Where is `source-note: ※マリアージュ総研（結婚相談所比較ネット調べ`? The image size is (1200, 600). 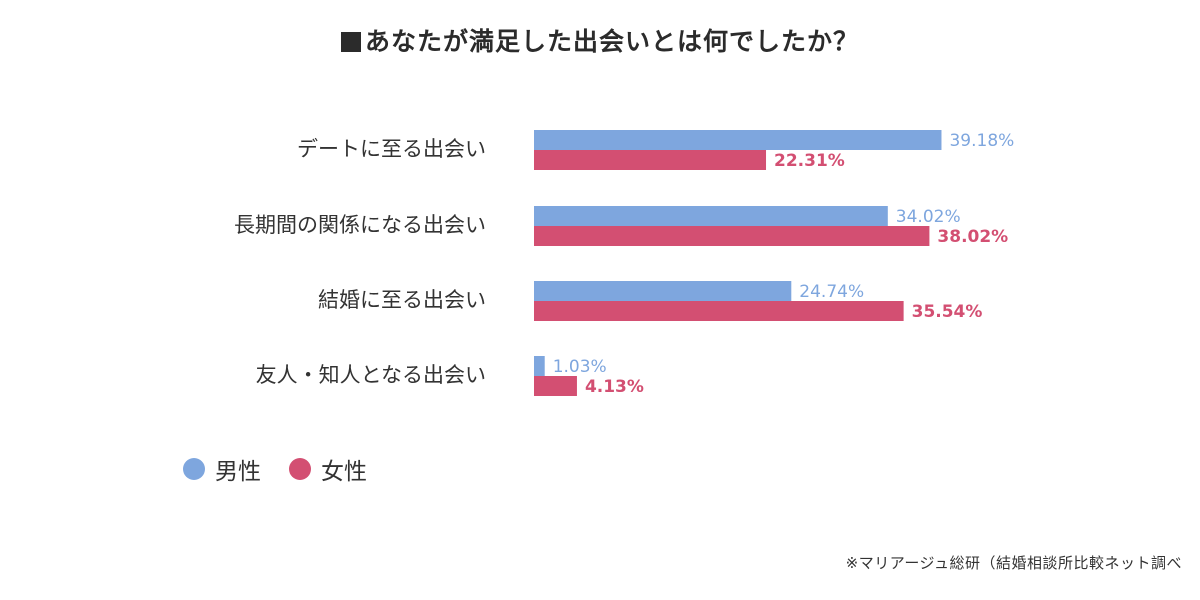 source-note: ※マリアージュ総研（結婚相談所比較ネット調べ is located at coordinates (1013, 563).